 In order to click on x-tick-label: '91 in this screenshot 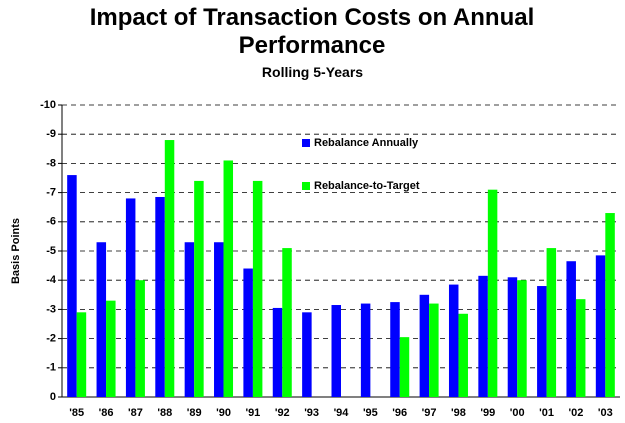, I will do `click(252, 413)`.